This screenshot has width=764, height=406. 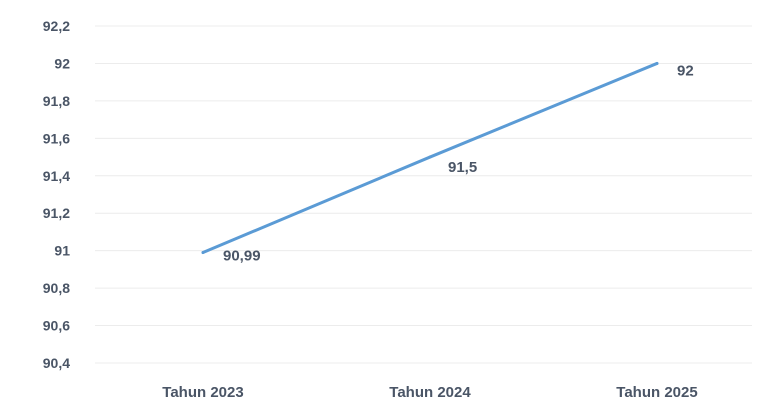 What do you see at coordinates (56, 363) in the screenshot?
I see `y-tick-label: 90,4` at bounding box center [56, 363].